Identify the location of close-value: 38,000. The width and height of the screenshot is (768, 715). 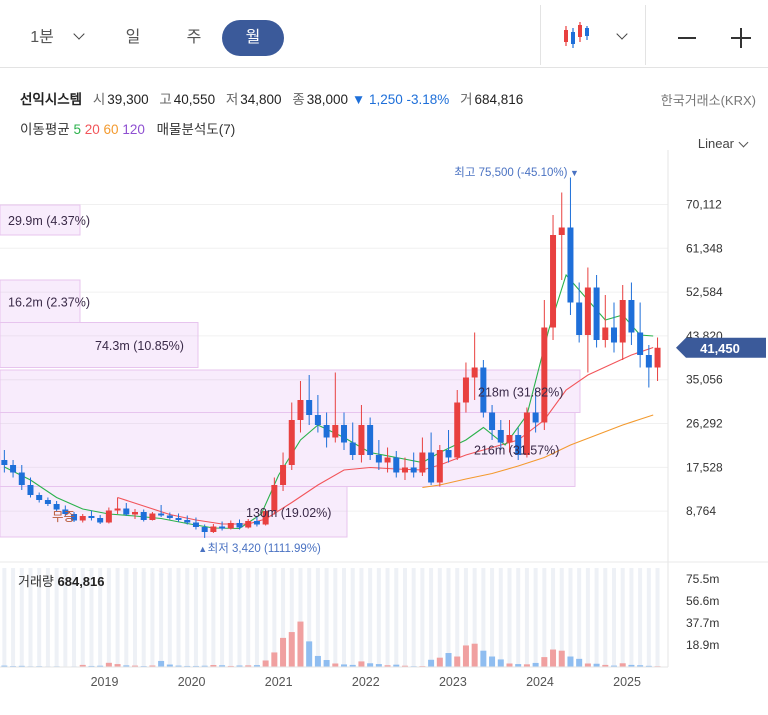
(327, 99).